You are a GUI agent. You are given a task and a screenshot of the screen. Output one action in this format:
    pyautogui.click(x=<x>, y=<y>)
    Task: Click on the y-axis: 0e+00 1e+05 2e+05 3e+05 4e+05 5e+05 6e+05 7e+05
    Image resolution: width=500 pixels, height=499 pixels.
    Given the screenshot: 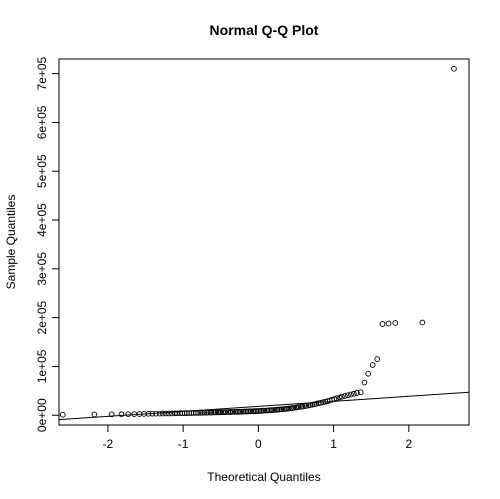 What is the action you would take?
    pyautogui.click(x=47, y=244)
    